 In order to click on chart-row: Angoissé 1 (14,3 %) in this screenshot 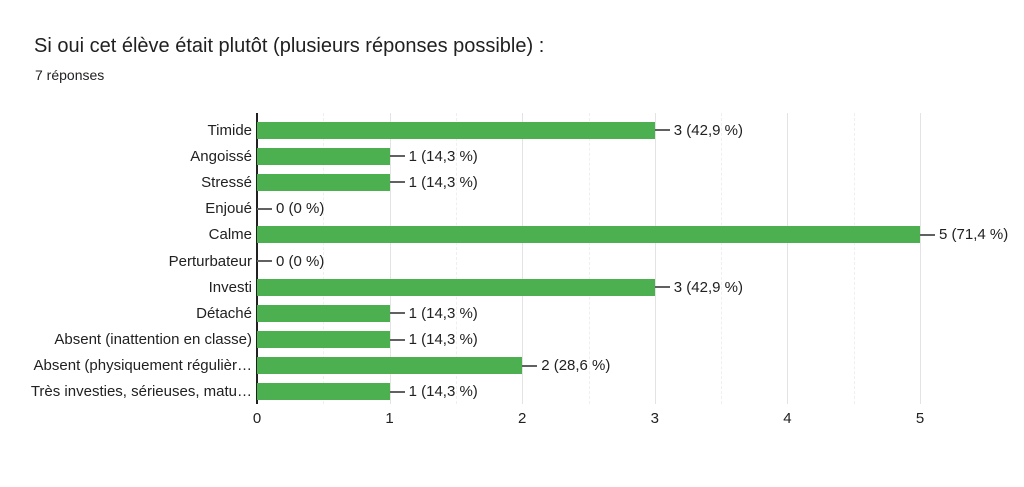, I will do `click(512, 156)`.